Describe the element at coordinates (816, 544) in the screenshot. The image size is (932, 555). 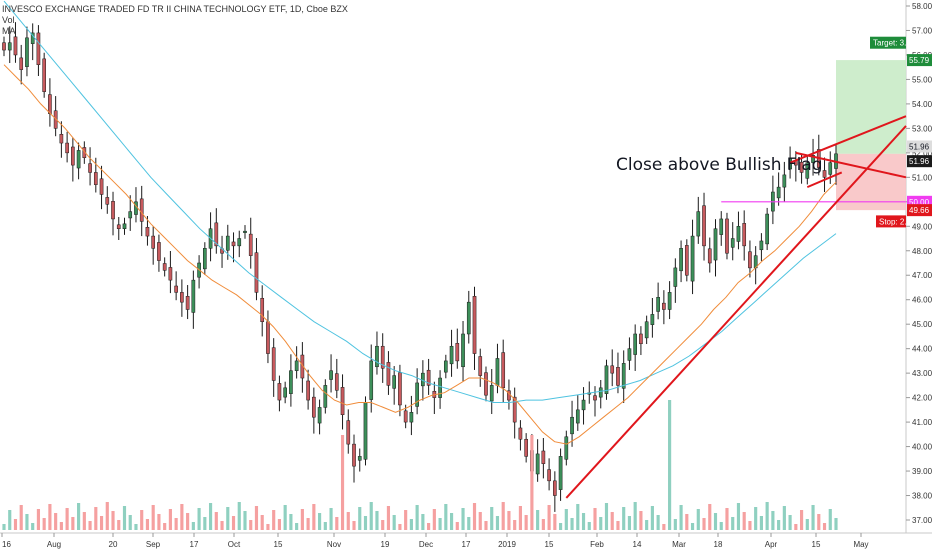
I see `x-tick-label: 15` at that location.